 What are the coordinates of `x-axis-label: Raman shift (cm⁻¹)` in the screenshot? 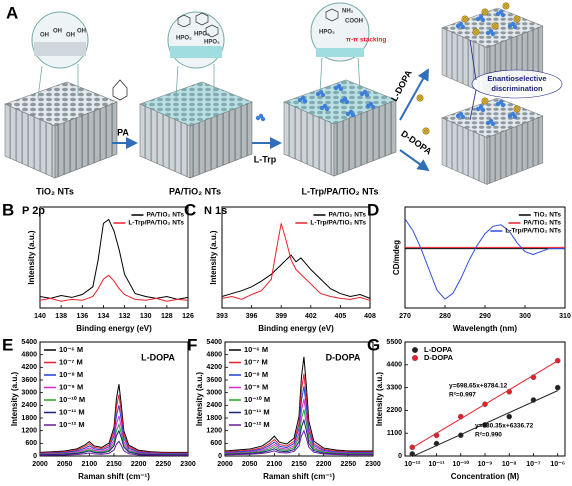 It's located at (299, 476).